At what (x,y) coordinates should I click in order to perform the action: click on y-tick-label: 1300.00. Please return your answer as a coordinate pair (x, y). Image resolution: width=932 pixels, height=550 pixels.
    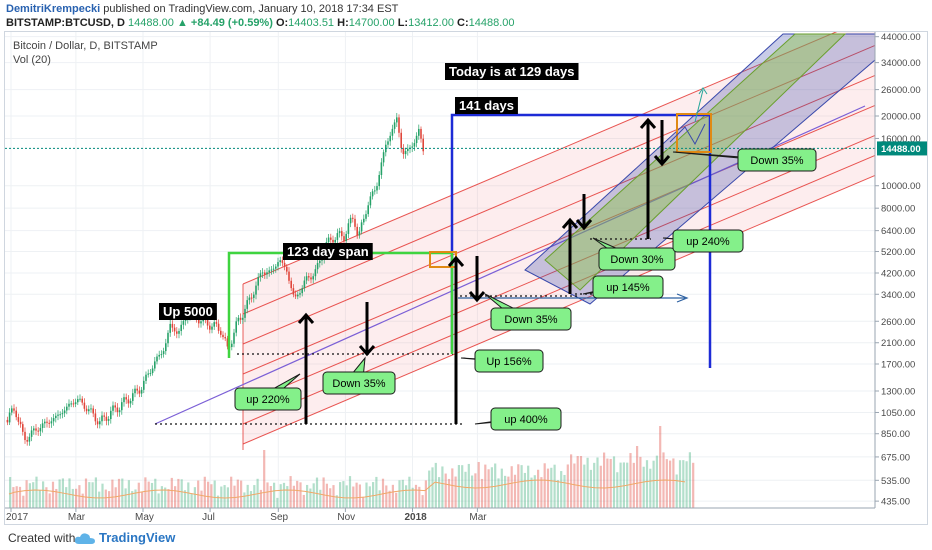
    Looking at the image, I should click on (898, 391).